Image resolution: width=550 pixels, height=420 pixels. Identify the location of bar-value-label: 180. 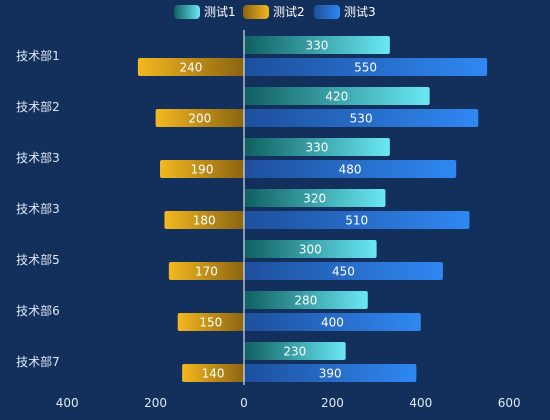
(204, 221).